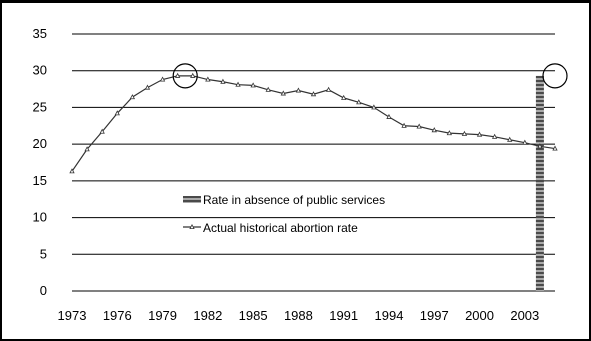  I want to click on legend-swatch-bar, so click(192, 199).